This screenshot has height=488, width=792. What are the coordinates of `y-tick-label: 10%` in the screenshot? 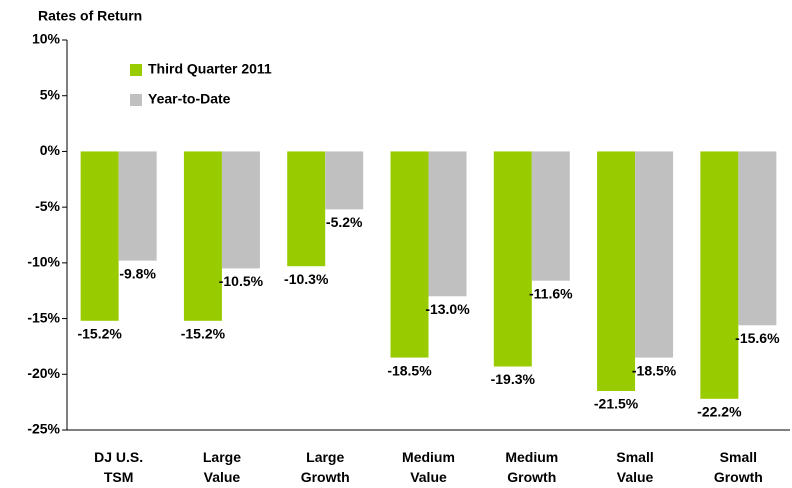 It's located at (46, 39).